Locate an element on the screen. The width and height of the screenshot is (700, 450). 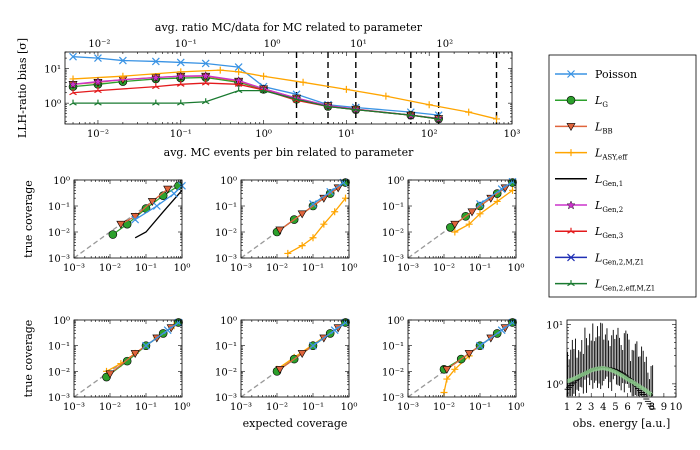
legend-item: LGen,3 is located at coordinates (589, 232).